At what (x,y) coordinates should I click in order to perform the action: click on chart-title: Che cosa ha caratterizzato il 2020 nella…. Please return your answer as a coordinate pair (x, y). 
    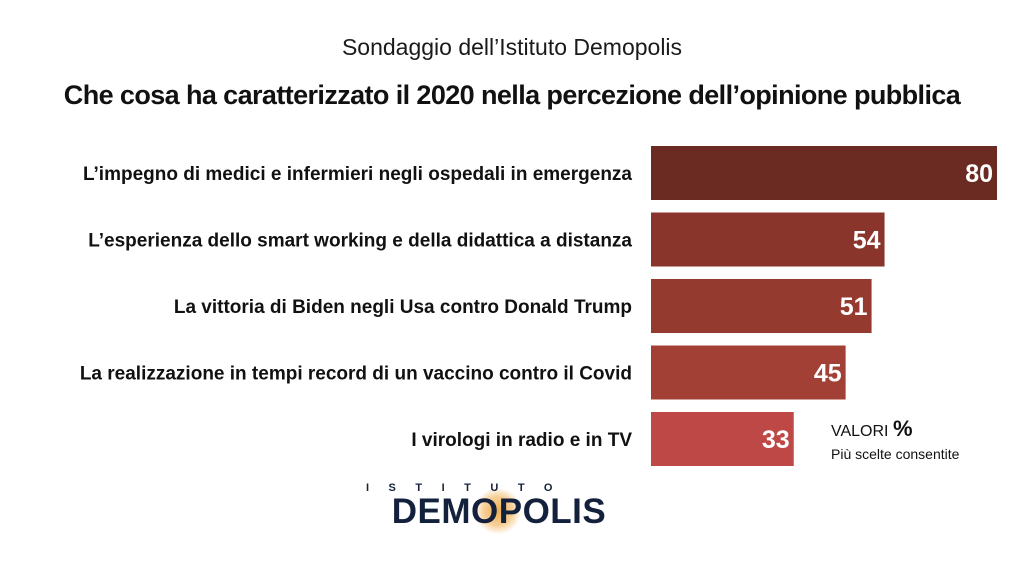
    Looking at the image, I should click on (512, 95).